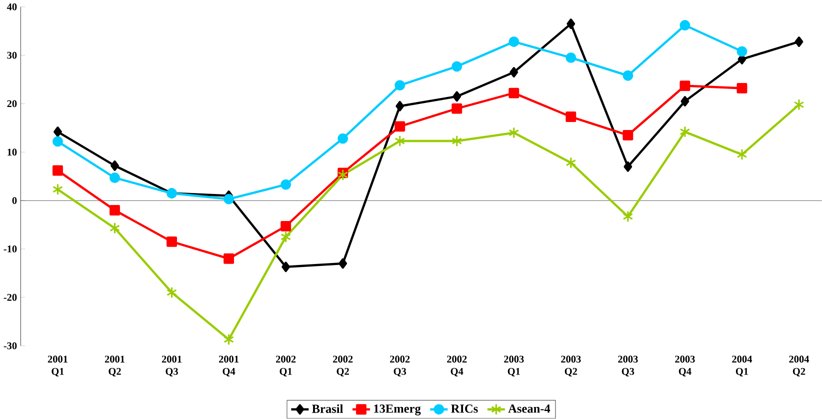 This screenshot has width=822, height=419. I want to click on legend-label: RICs, so click(464, 408).